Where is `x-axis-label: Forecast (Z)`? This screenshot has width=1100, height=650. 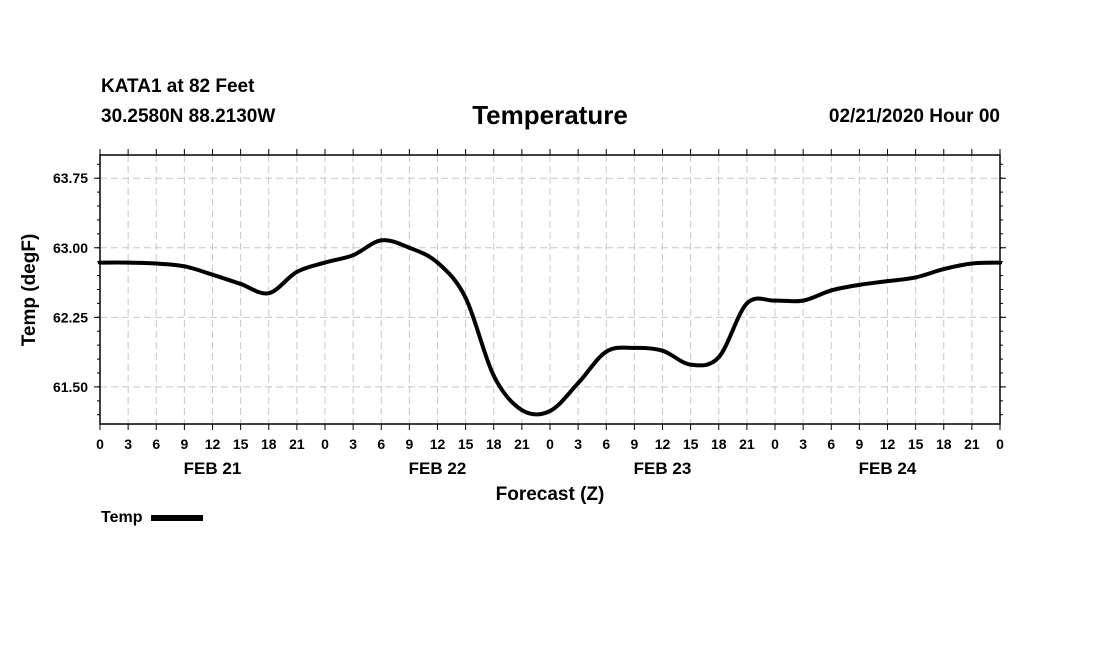 x-axis-label: Forecast (Z) is located at coordinates (550, 494).